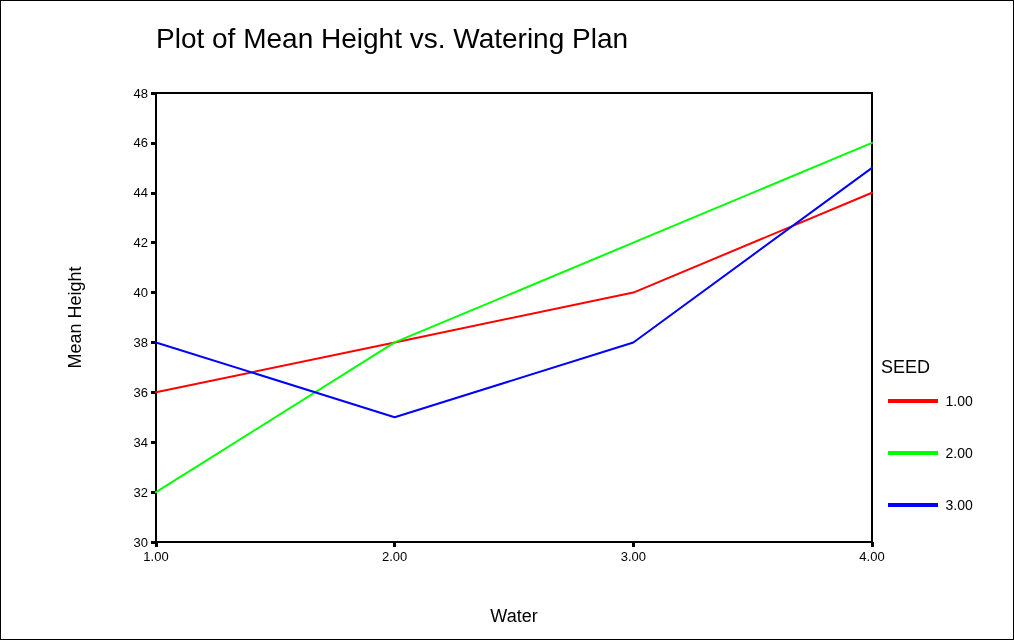  I want to click on x-tick-label: 4.00, so click(872, 556).